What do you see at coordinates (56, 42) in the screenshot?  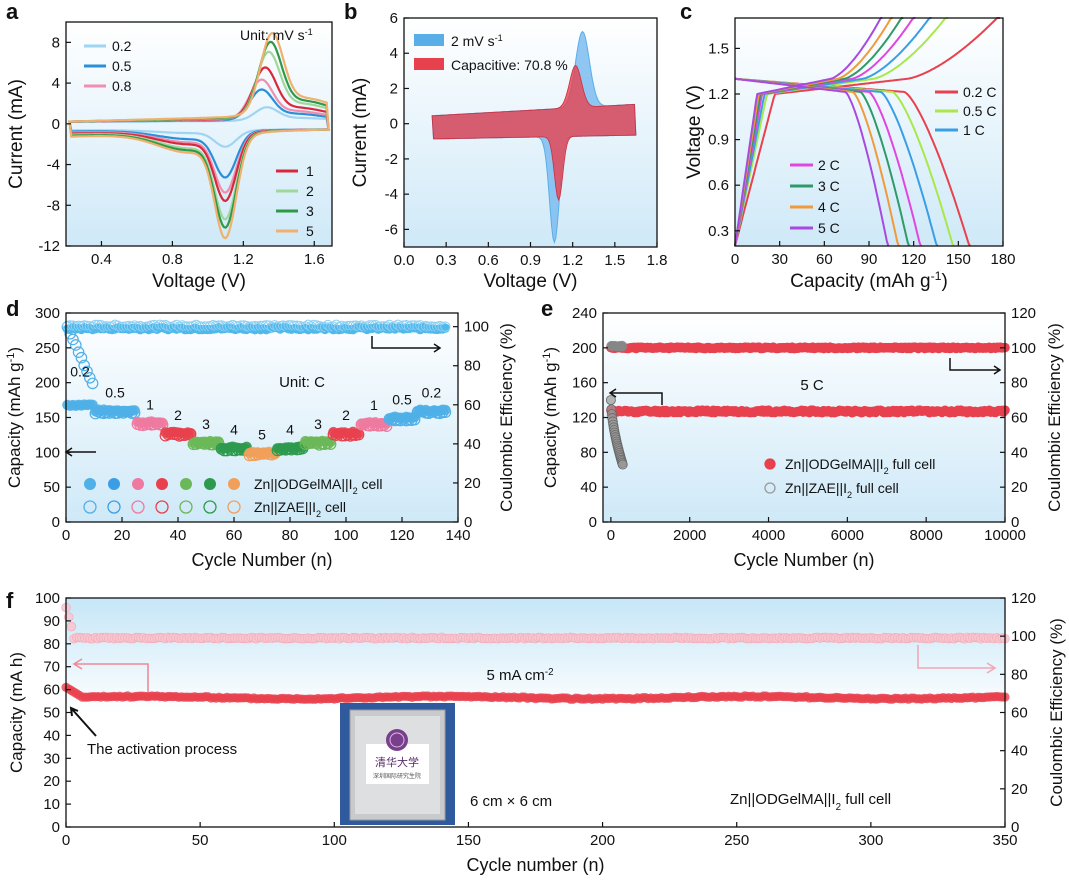 I see `y-tick-label: 8` at bounding box center [56, 42].